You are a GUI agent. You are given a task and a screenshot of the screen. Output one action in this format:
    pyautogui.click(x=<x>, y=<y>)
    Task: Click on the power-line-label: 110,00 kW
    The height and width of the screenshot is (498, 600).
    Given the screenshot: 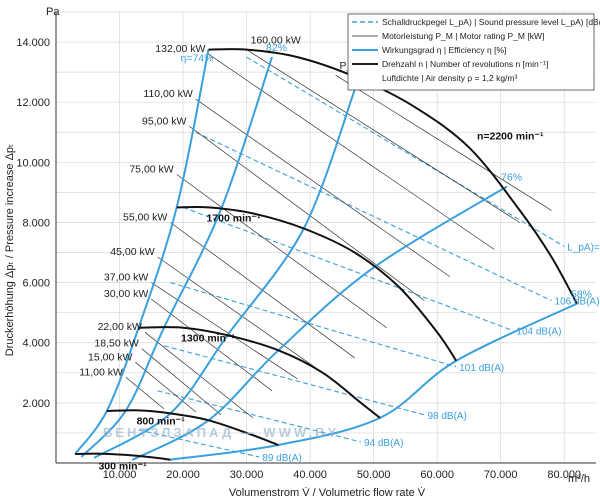 What is the action you would take?
    pyautogui.click(x=168, y=94)
    